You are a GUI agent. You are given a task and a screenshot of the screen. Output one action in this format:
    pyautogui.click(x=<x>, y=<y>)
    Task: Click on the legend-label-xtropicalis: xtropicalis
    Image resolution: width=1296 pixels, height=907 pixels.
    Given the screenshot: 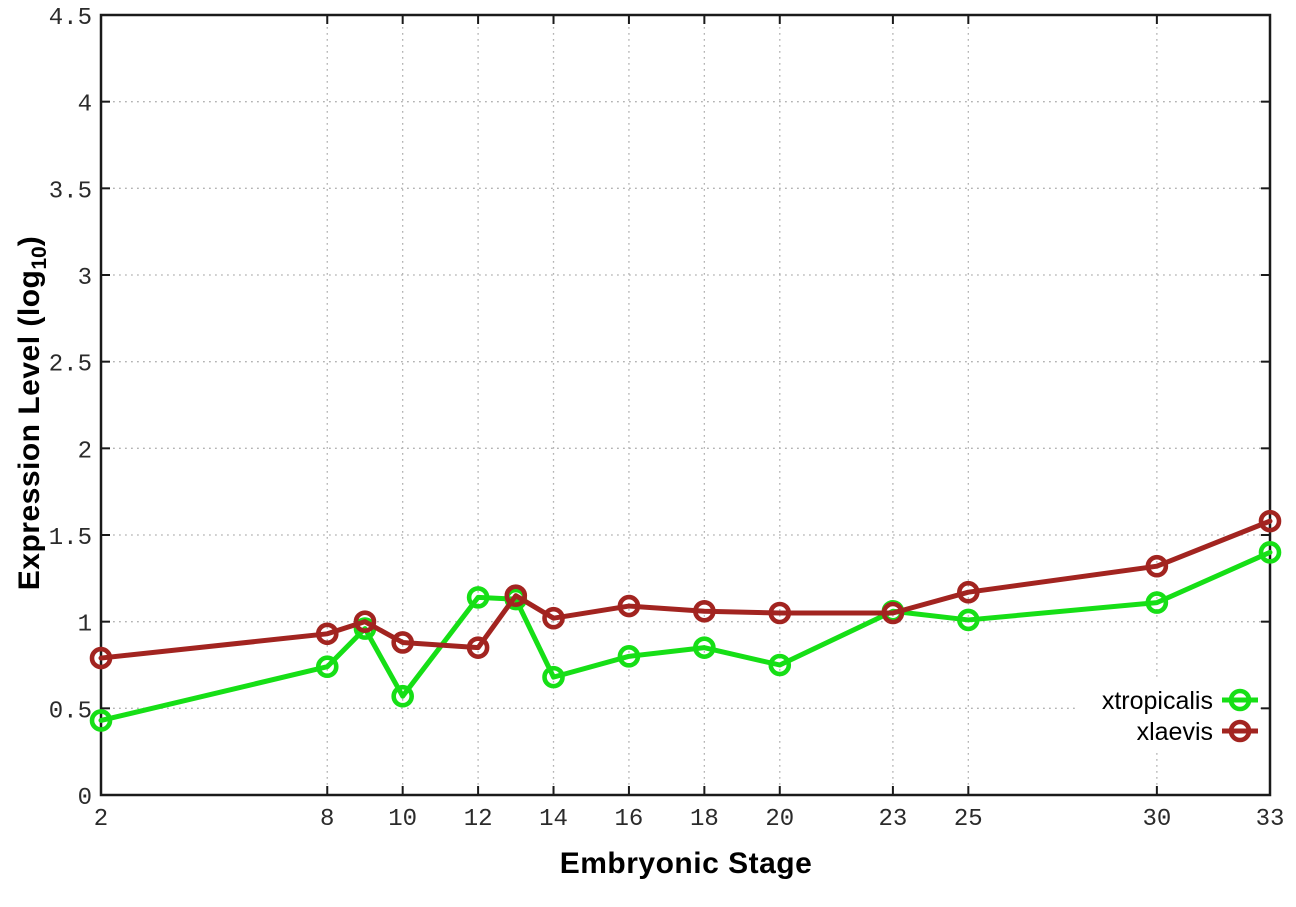 What is the action you would take?
    pyautogui.click(x=1157, y=701)
    